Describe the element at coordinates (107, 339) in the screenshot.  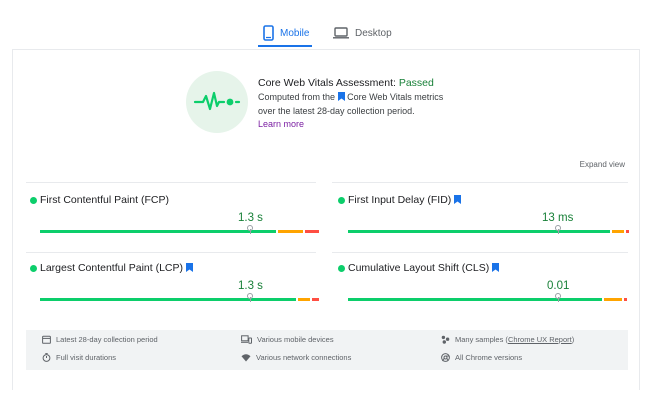
I see `footer-period-text: Latest 28-day collection period` at that location.